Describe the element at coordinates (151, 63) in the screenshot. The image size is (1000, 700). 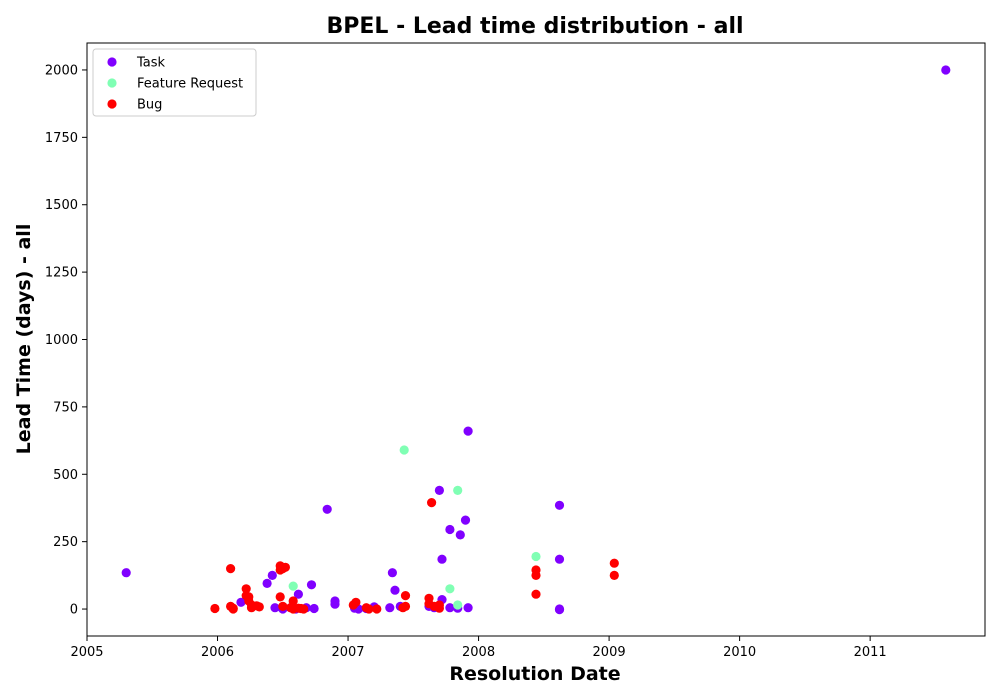
I see `legend-label: Task` at that location.